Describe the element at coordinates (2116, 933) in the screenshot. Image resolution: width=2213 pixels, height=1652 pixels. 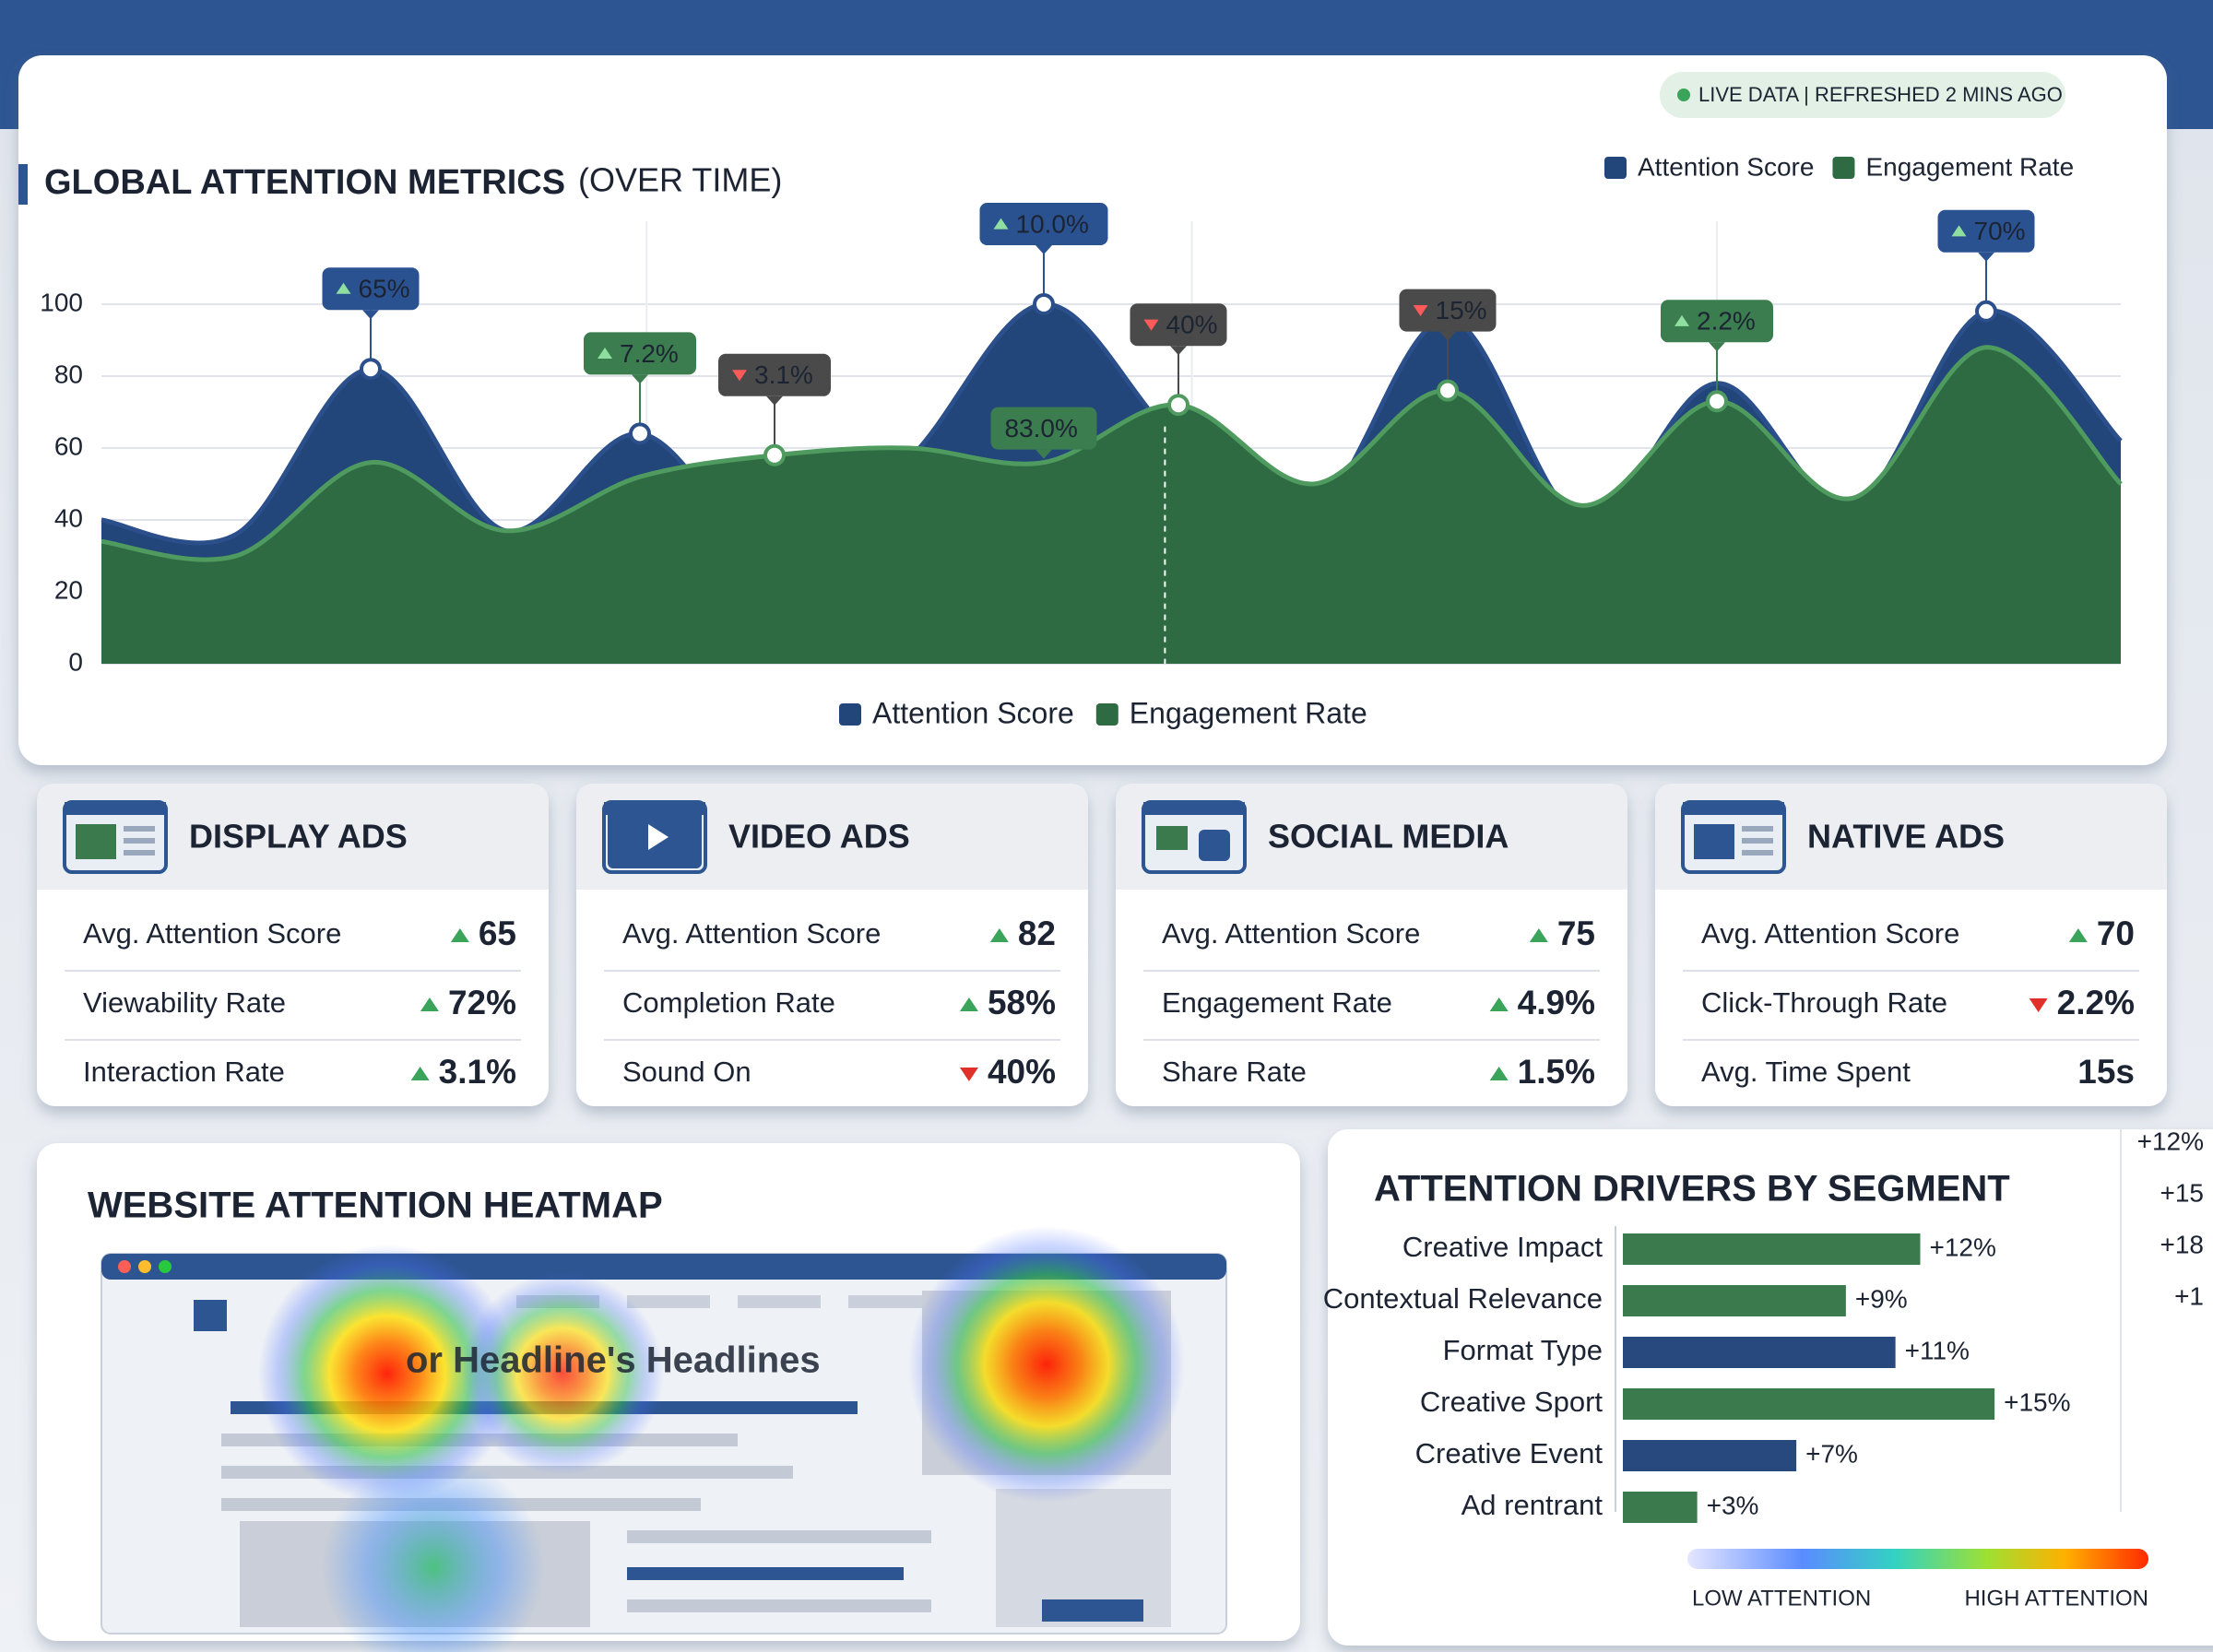
I see `row-value: 70` at that location.